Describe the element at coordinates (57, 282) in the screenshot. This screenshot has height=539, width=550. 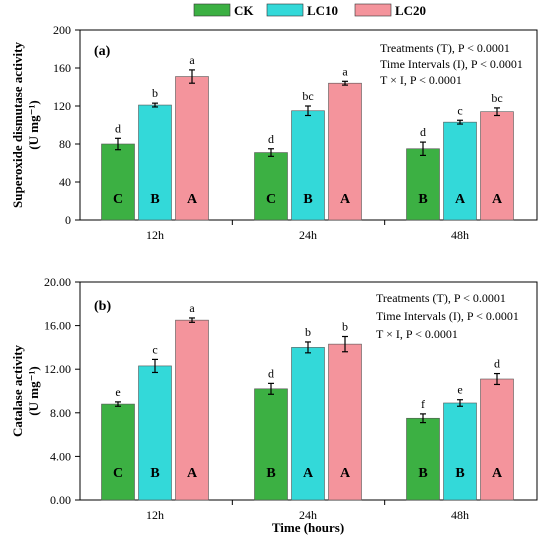
I see `panel-b-ytick-label: 20.00` at that location.